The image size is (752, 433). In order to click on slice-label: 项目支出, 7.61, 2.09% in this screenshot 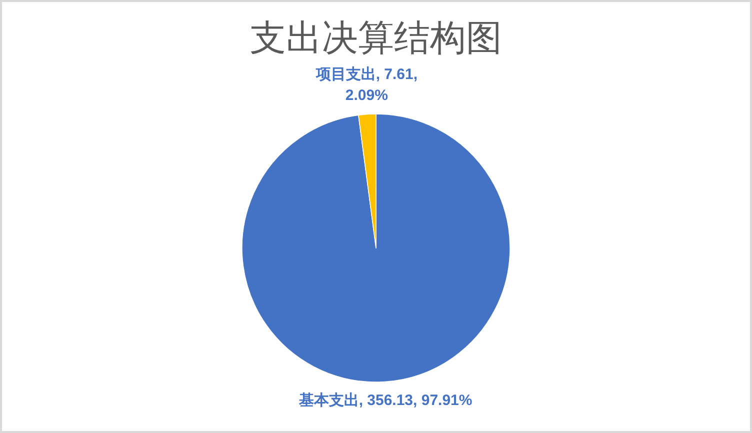, I will do `click(366, 85)`.